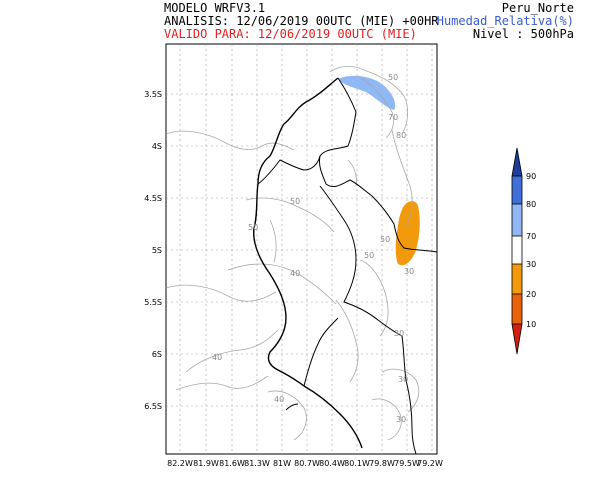 Image resolution: width=600 pixels, height=500 pixels. Describe the element at coordinates (401, 419) in the screenshot. I see `contour-label-14: 30` at that location.